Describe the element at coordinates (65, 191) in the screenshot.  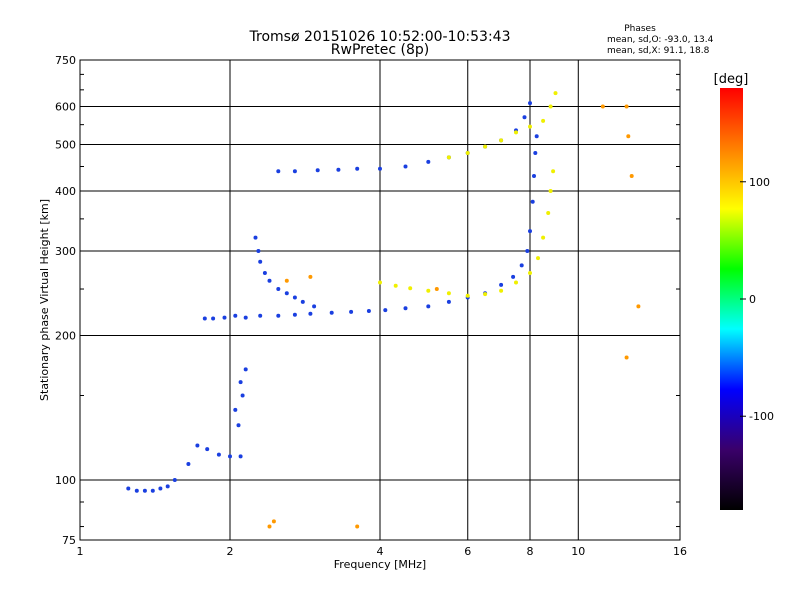
I see `y-tick-label: 400` at that location.